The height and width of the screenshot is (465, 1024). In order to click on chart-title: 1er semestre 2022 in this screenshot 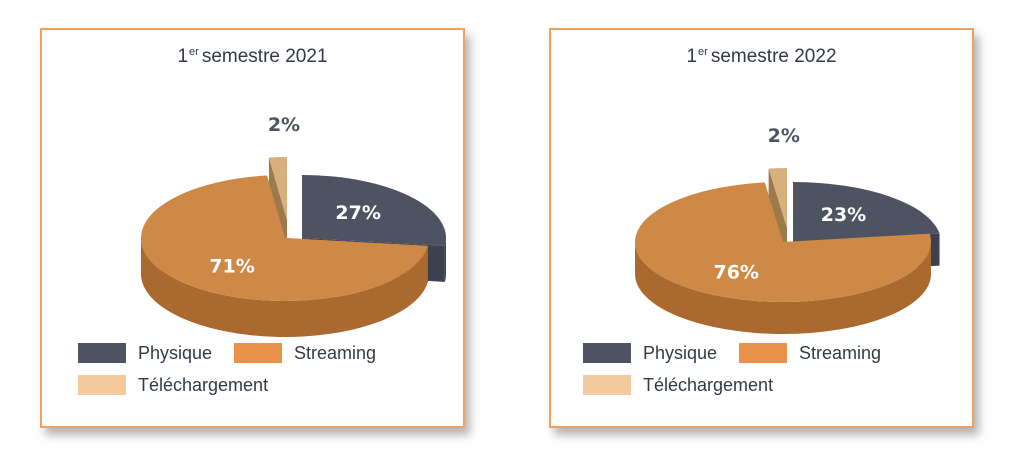, I will do `click(761, 57)`.